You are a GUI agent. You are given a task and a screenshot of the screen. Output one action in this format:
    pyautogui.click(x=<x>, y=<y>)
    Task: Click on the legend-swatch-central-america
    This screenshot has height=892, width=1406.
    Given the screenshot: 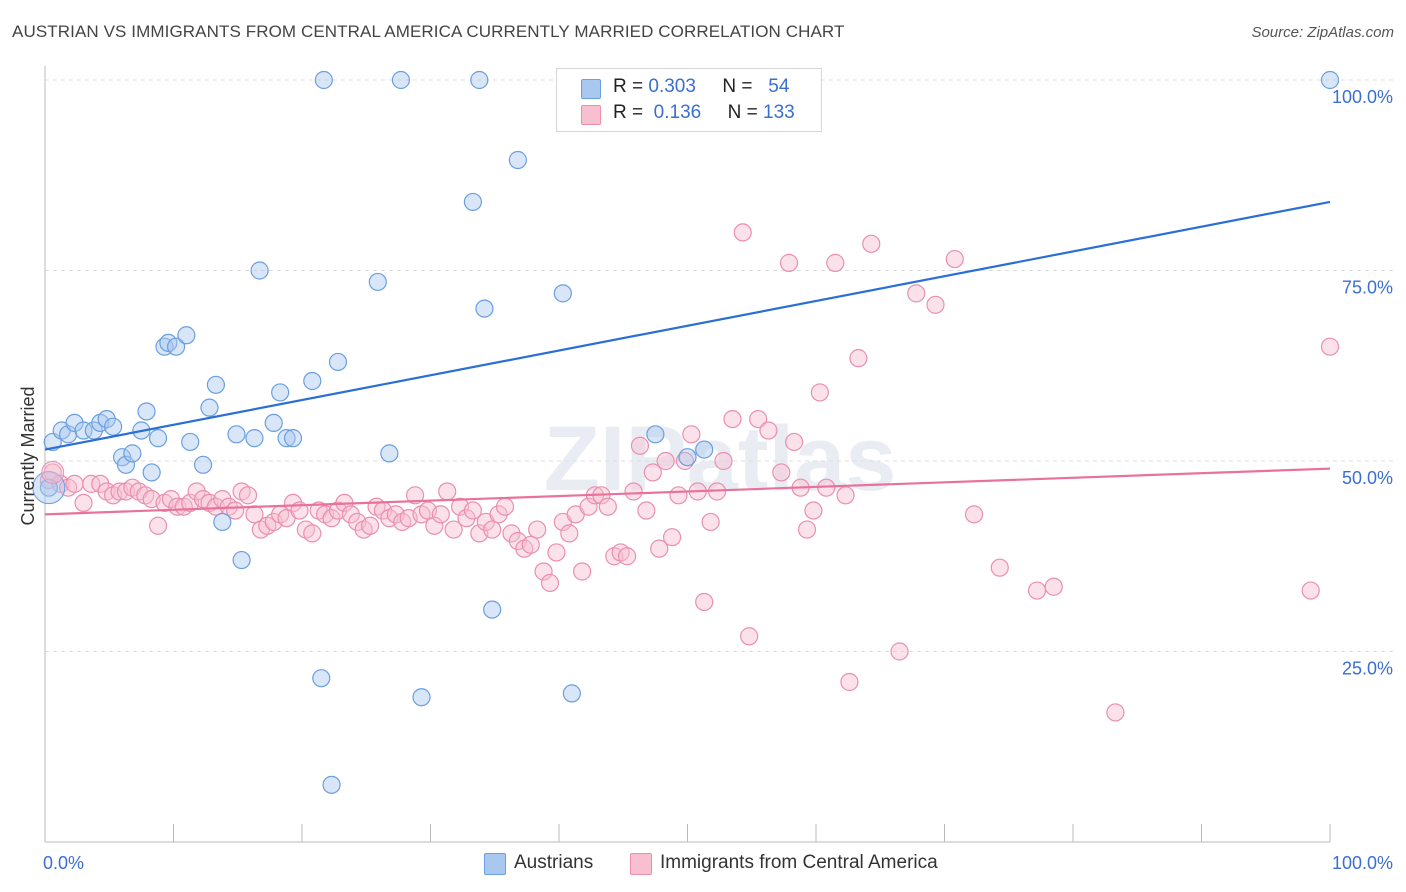 What is the action you would take?
    pyautogui.click(x=591, y=115)
    